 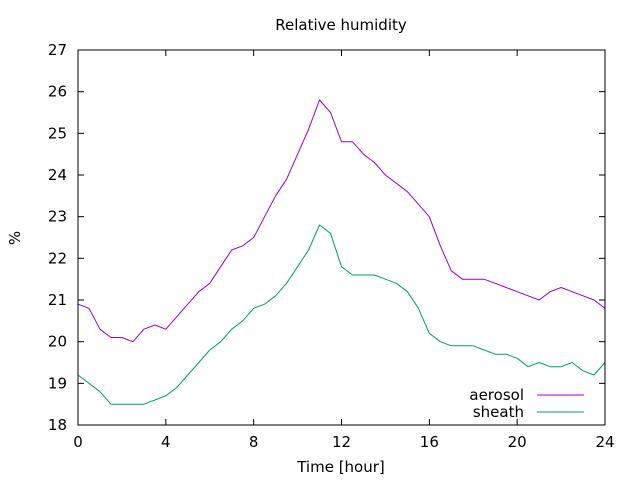 I want to click on legend-label-sheath: sheath, so click(x=498, y=412).